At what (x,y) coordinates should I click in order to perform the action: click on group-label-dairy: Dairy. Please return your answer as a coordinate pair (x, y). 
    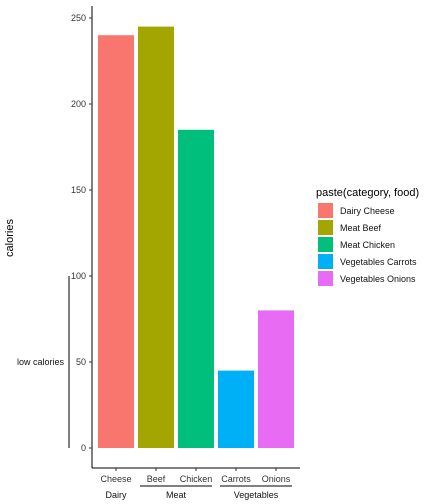
    Looking at the image, I should click on (116, 495).